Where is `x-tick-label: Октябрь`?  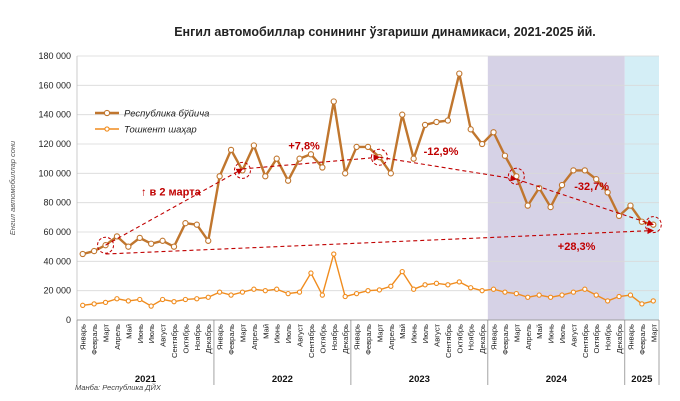 x-tick-label: Октябрь is located at coordinates (459, 338).